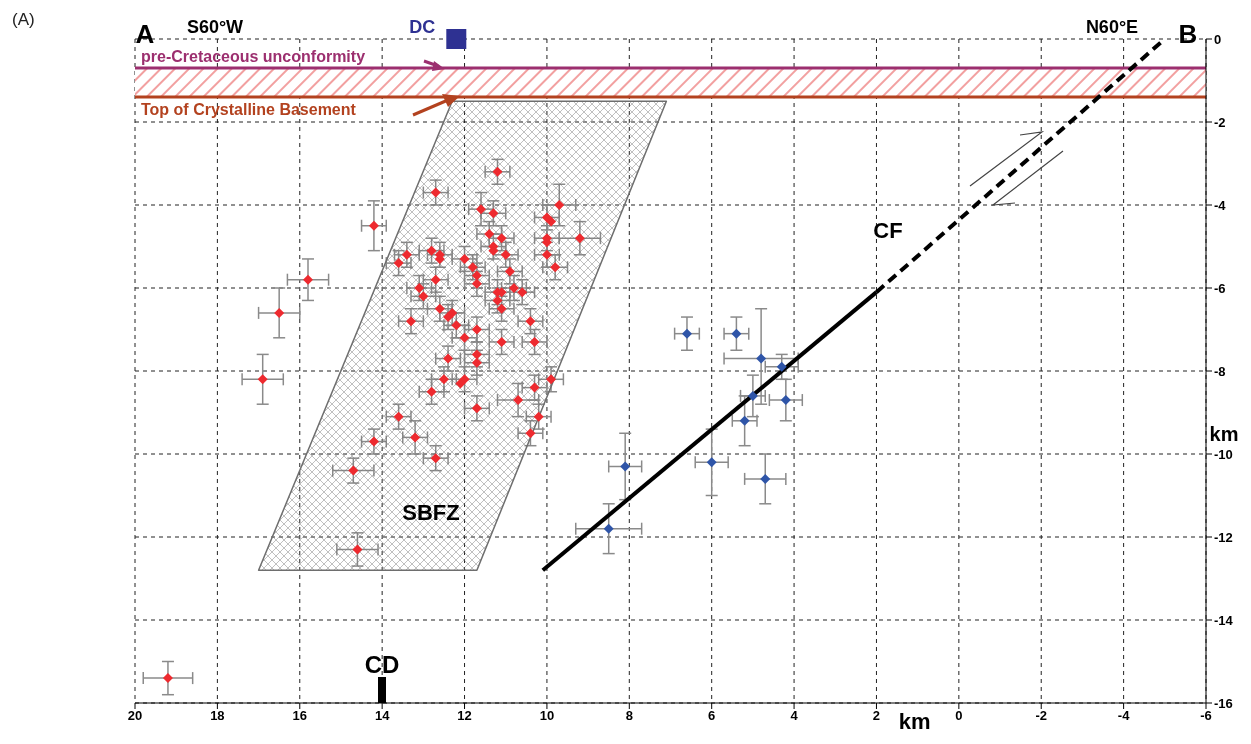  Describe the element at coordinates (464, 716) in the screenshot. I see `x-tick-label: 12` at that location.